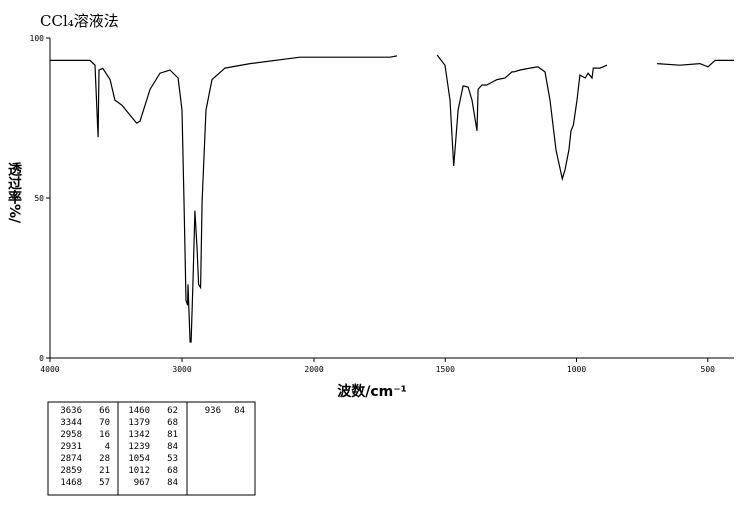 This screenshot has height=514, width=737. What do you see at coordinates (708, 369) in the screenshot?
I see `x-tick-label: 500` at bounding box center [708, 369].